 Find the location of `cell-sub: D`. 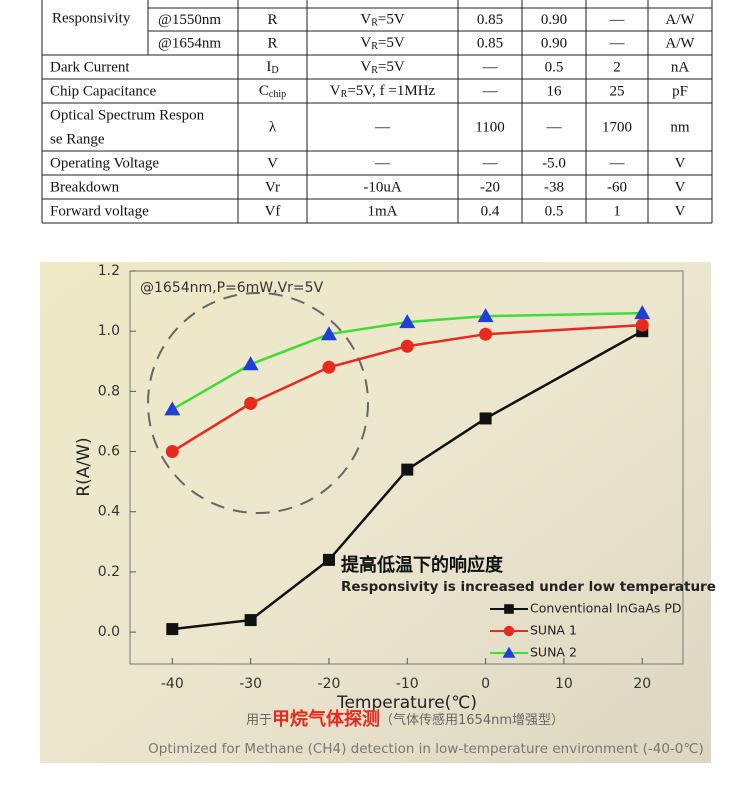

cell-sub: D is located at coordinates (274, 70).